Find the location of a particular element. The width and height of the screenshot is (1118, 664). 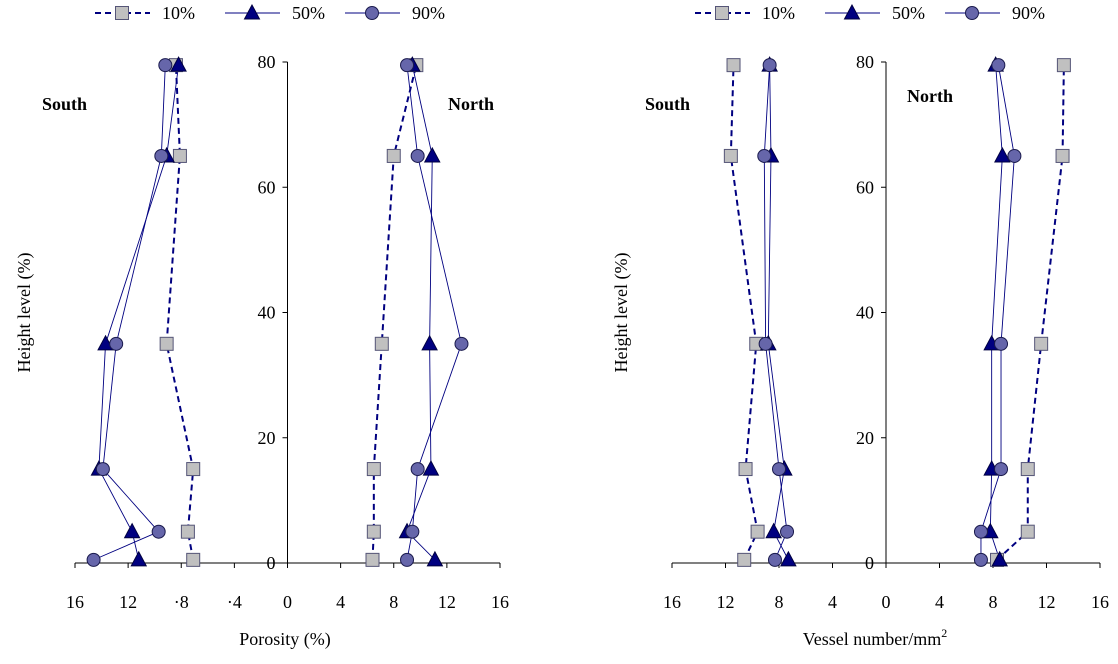

side-label-south: South is located at coordinates (64, 104).